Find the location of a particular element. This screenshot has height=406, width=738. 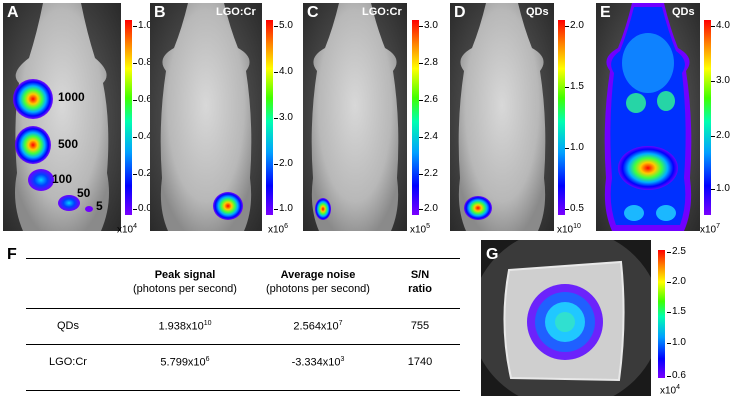

panel-a-letter: A is located at coordinates (13, 12).